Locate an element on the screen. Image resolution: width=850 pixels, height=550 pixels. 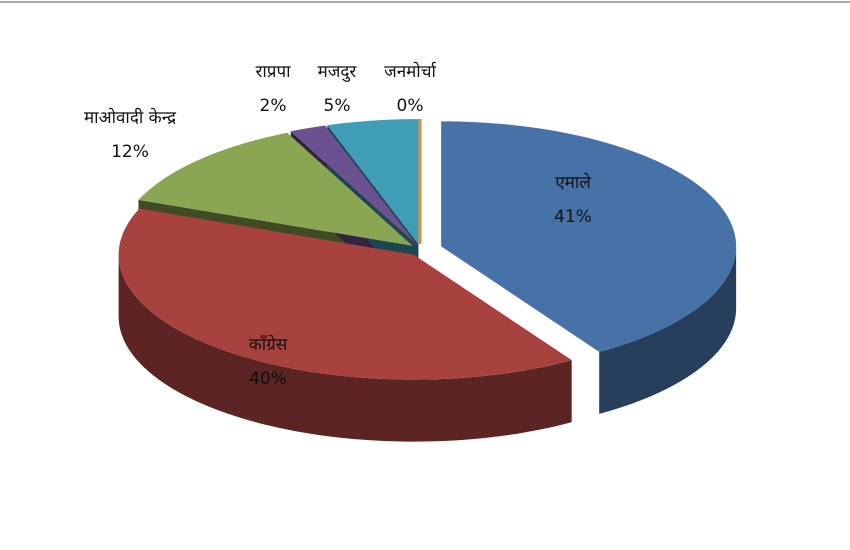
slice-label: जनमोर्चा is located at coordinates (410, 71).